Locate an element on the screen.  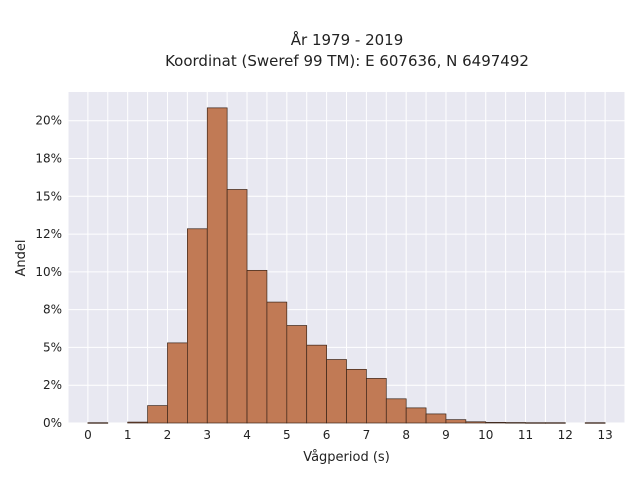
y-axis-ticks: 0% 2% 5% 8% 10% 12% 15% 18% 20% is located at coordinates (48, 272).